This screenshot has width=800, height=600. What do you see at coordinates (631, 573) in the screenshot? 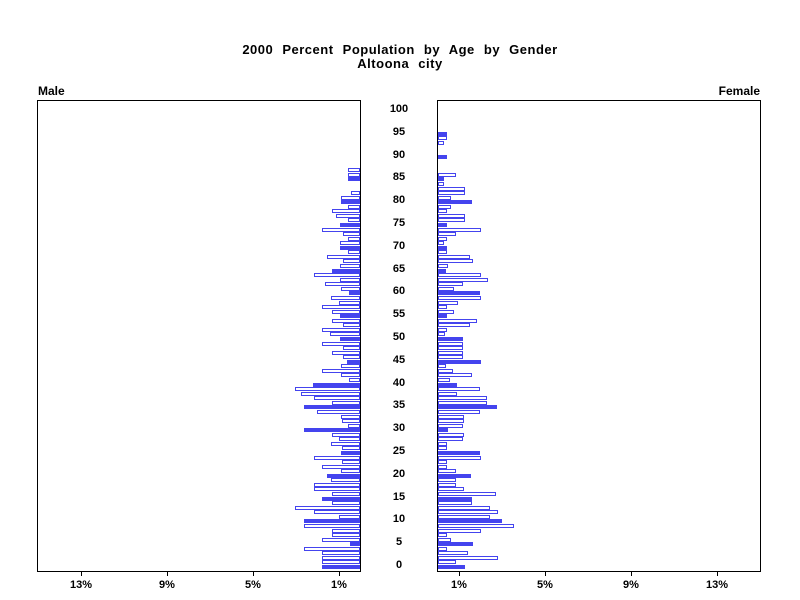
I see `female-percent-tick-9-mark` at bounding box center [631, 573].